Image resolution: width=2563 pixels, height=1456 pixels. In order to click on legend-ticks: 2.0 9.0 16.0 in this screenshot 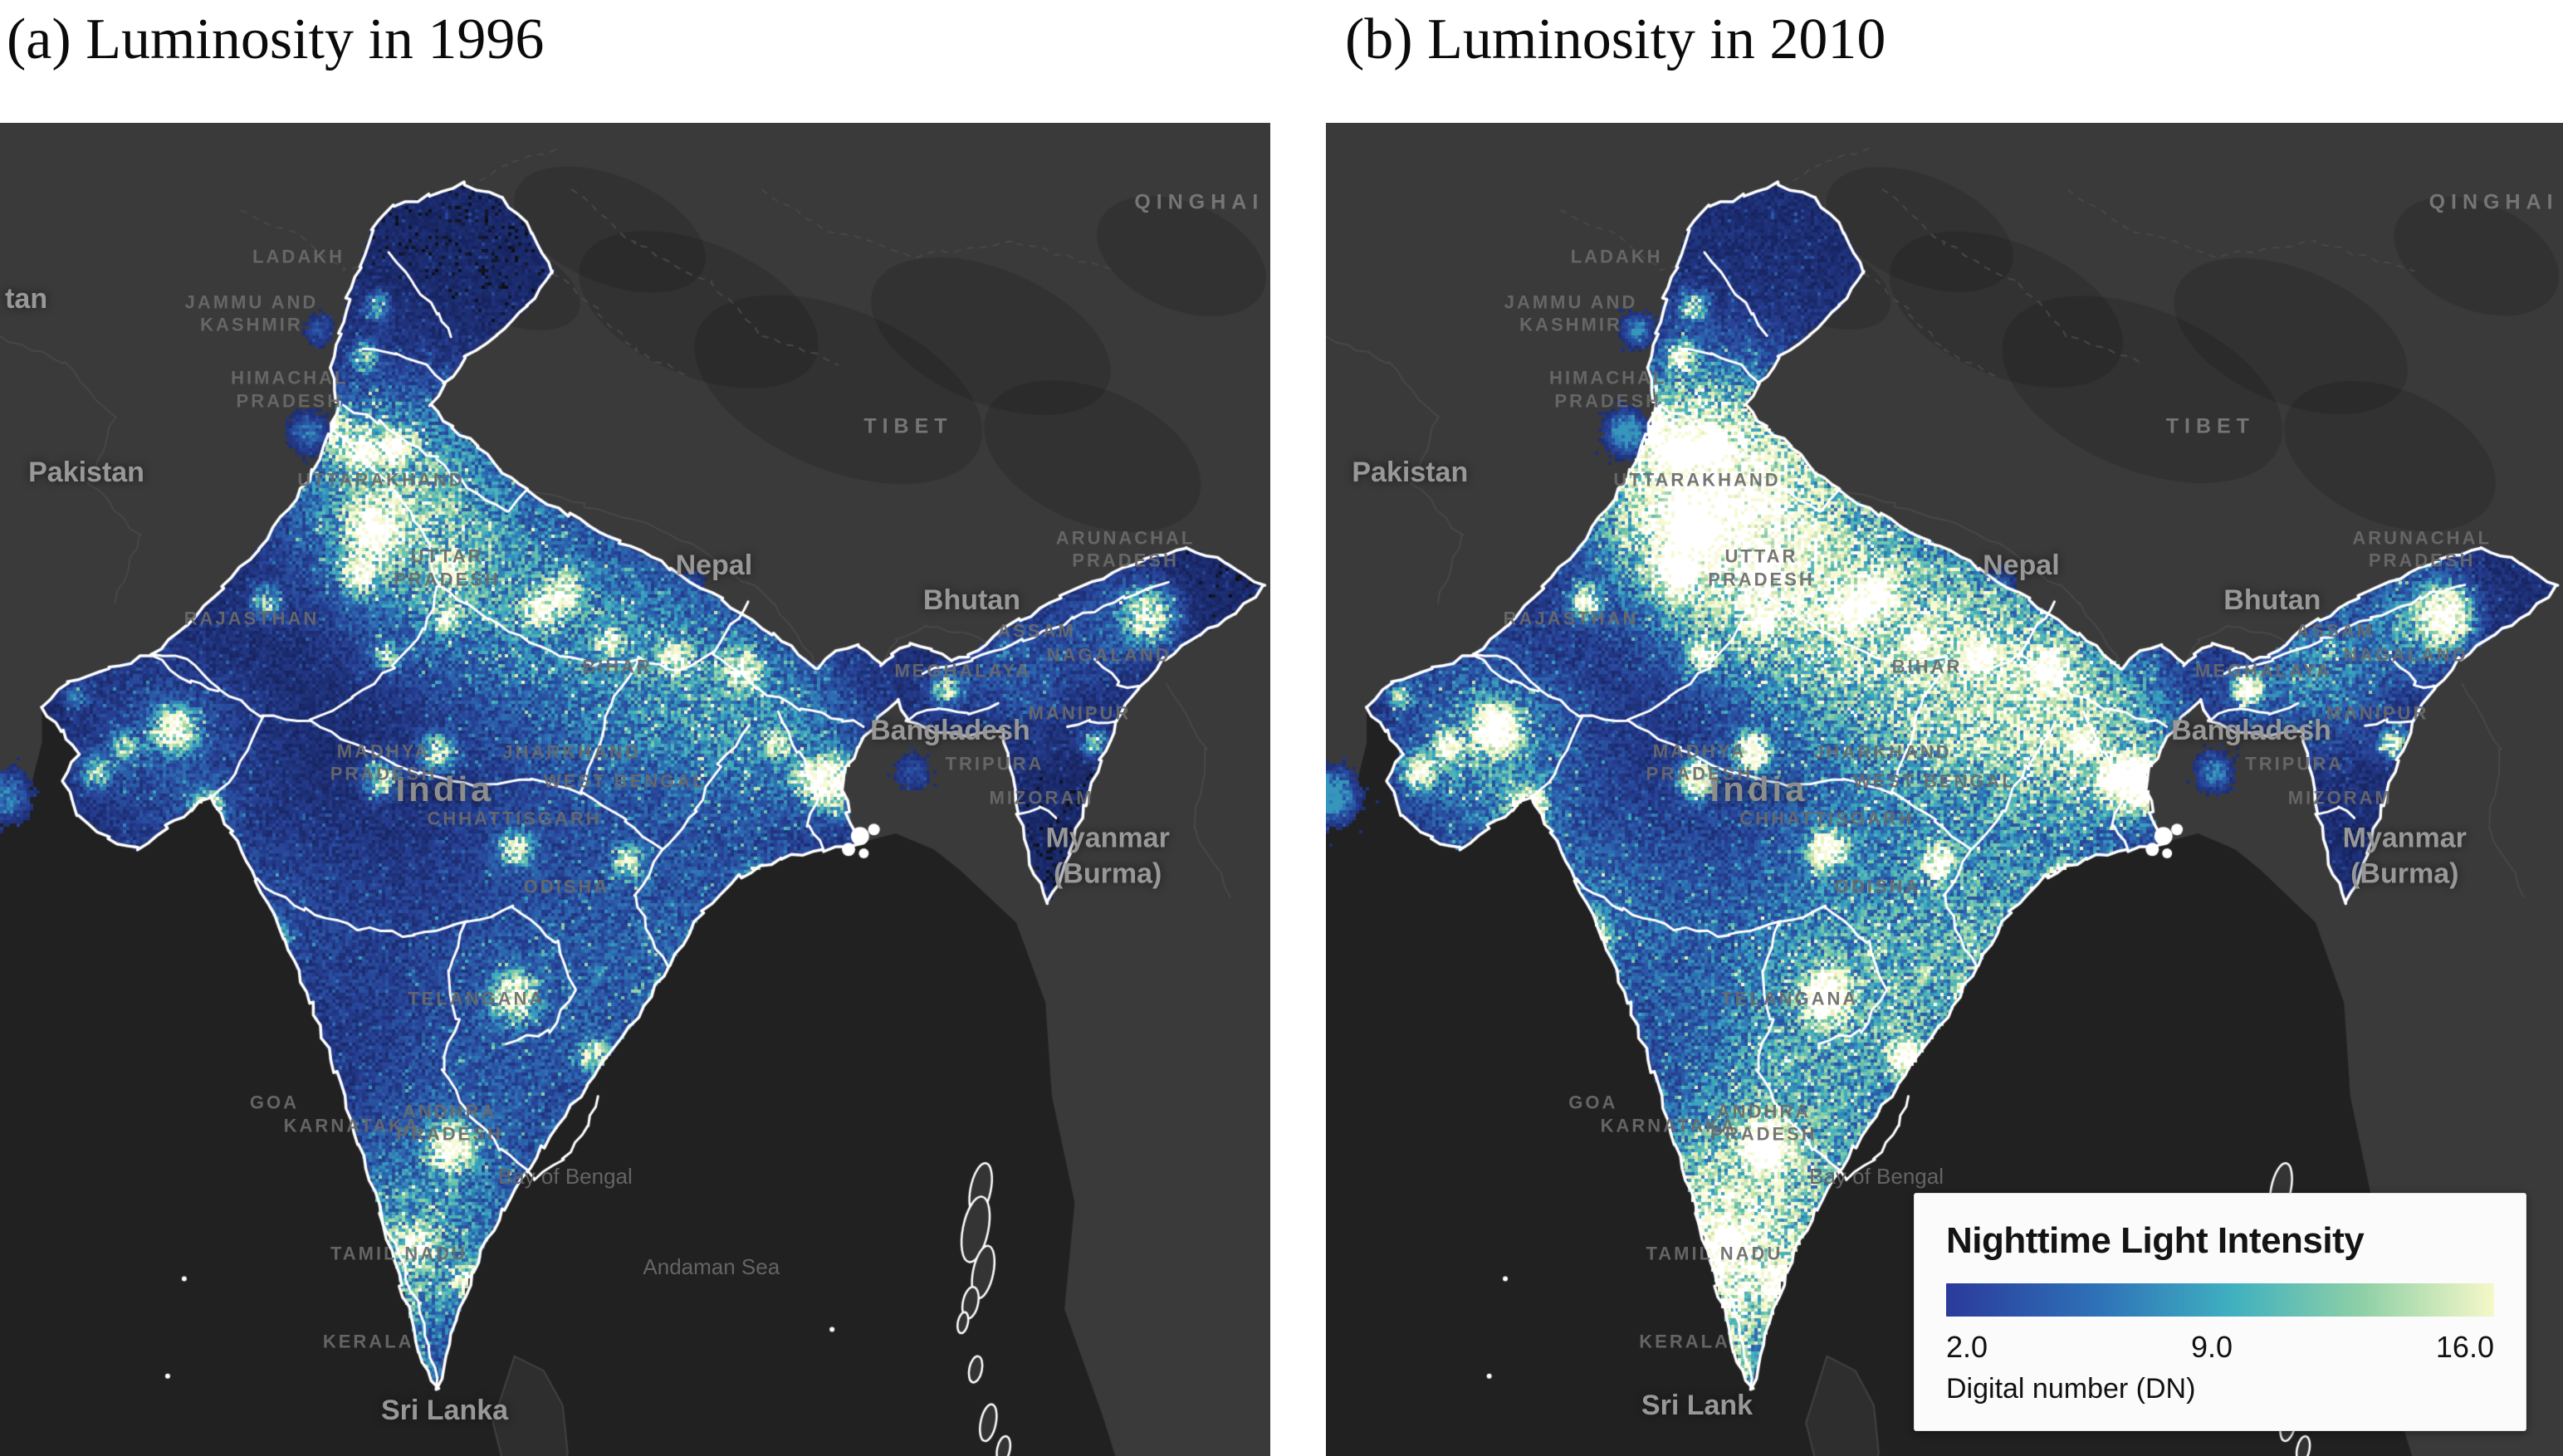, I will do `click(2220, 1347)`.